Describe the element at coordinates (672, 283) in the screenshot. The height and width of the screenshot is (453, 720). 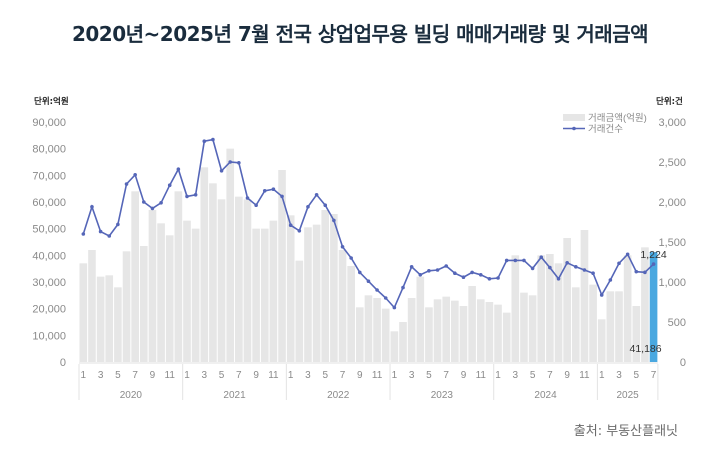
I see `right-axis-tick: 1,000` at that location.